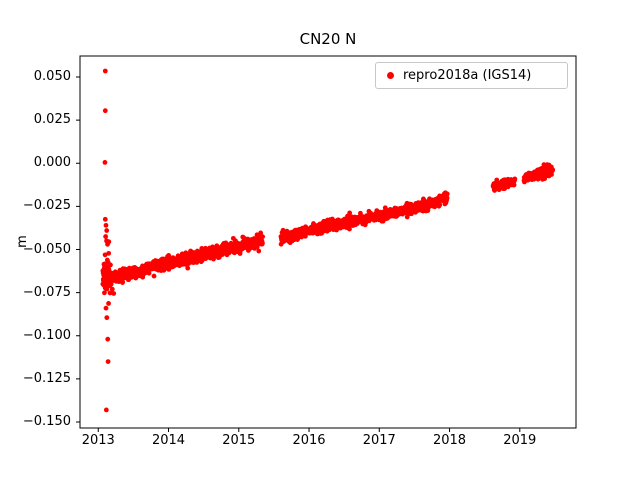 The image size is (640, 480). What do you see at coordinates (328, 39) in the screenshot?
I see `chart-title: CN20 N` at bounding box center [328, 39].